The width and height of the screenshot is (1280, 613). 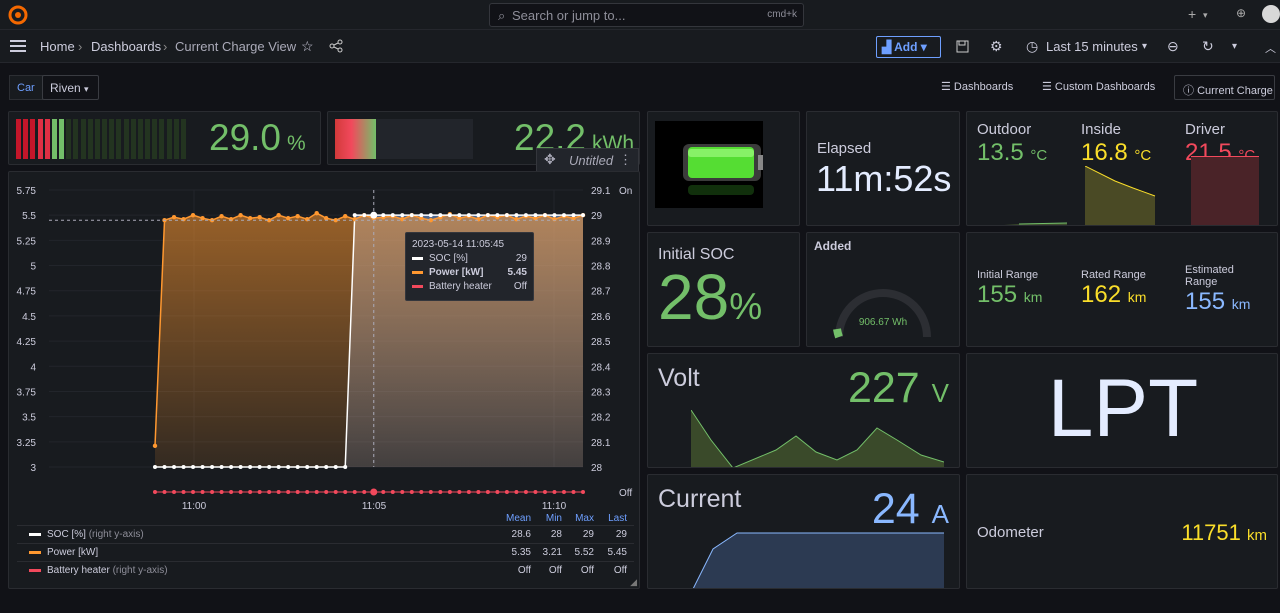 I want to click on add-button: ▟ Add ▾, so click(x=908, y=47).